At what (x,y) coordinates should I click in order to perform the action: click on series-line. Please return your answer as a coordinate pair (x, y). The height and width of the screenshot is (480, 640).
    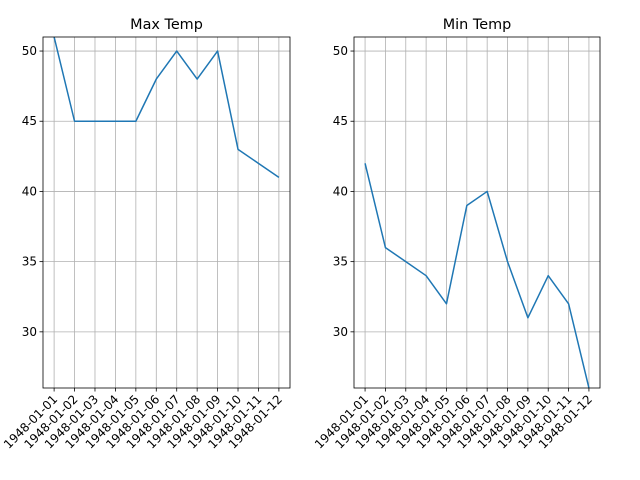
    Looking at the image, I should click on (166, 108).